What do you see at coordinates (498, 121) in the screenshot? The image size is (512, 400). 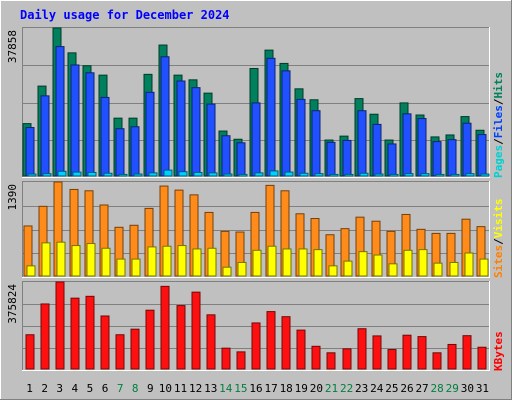 I see `legend-entry: Files` at bounding box center [498, 121].